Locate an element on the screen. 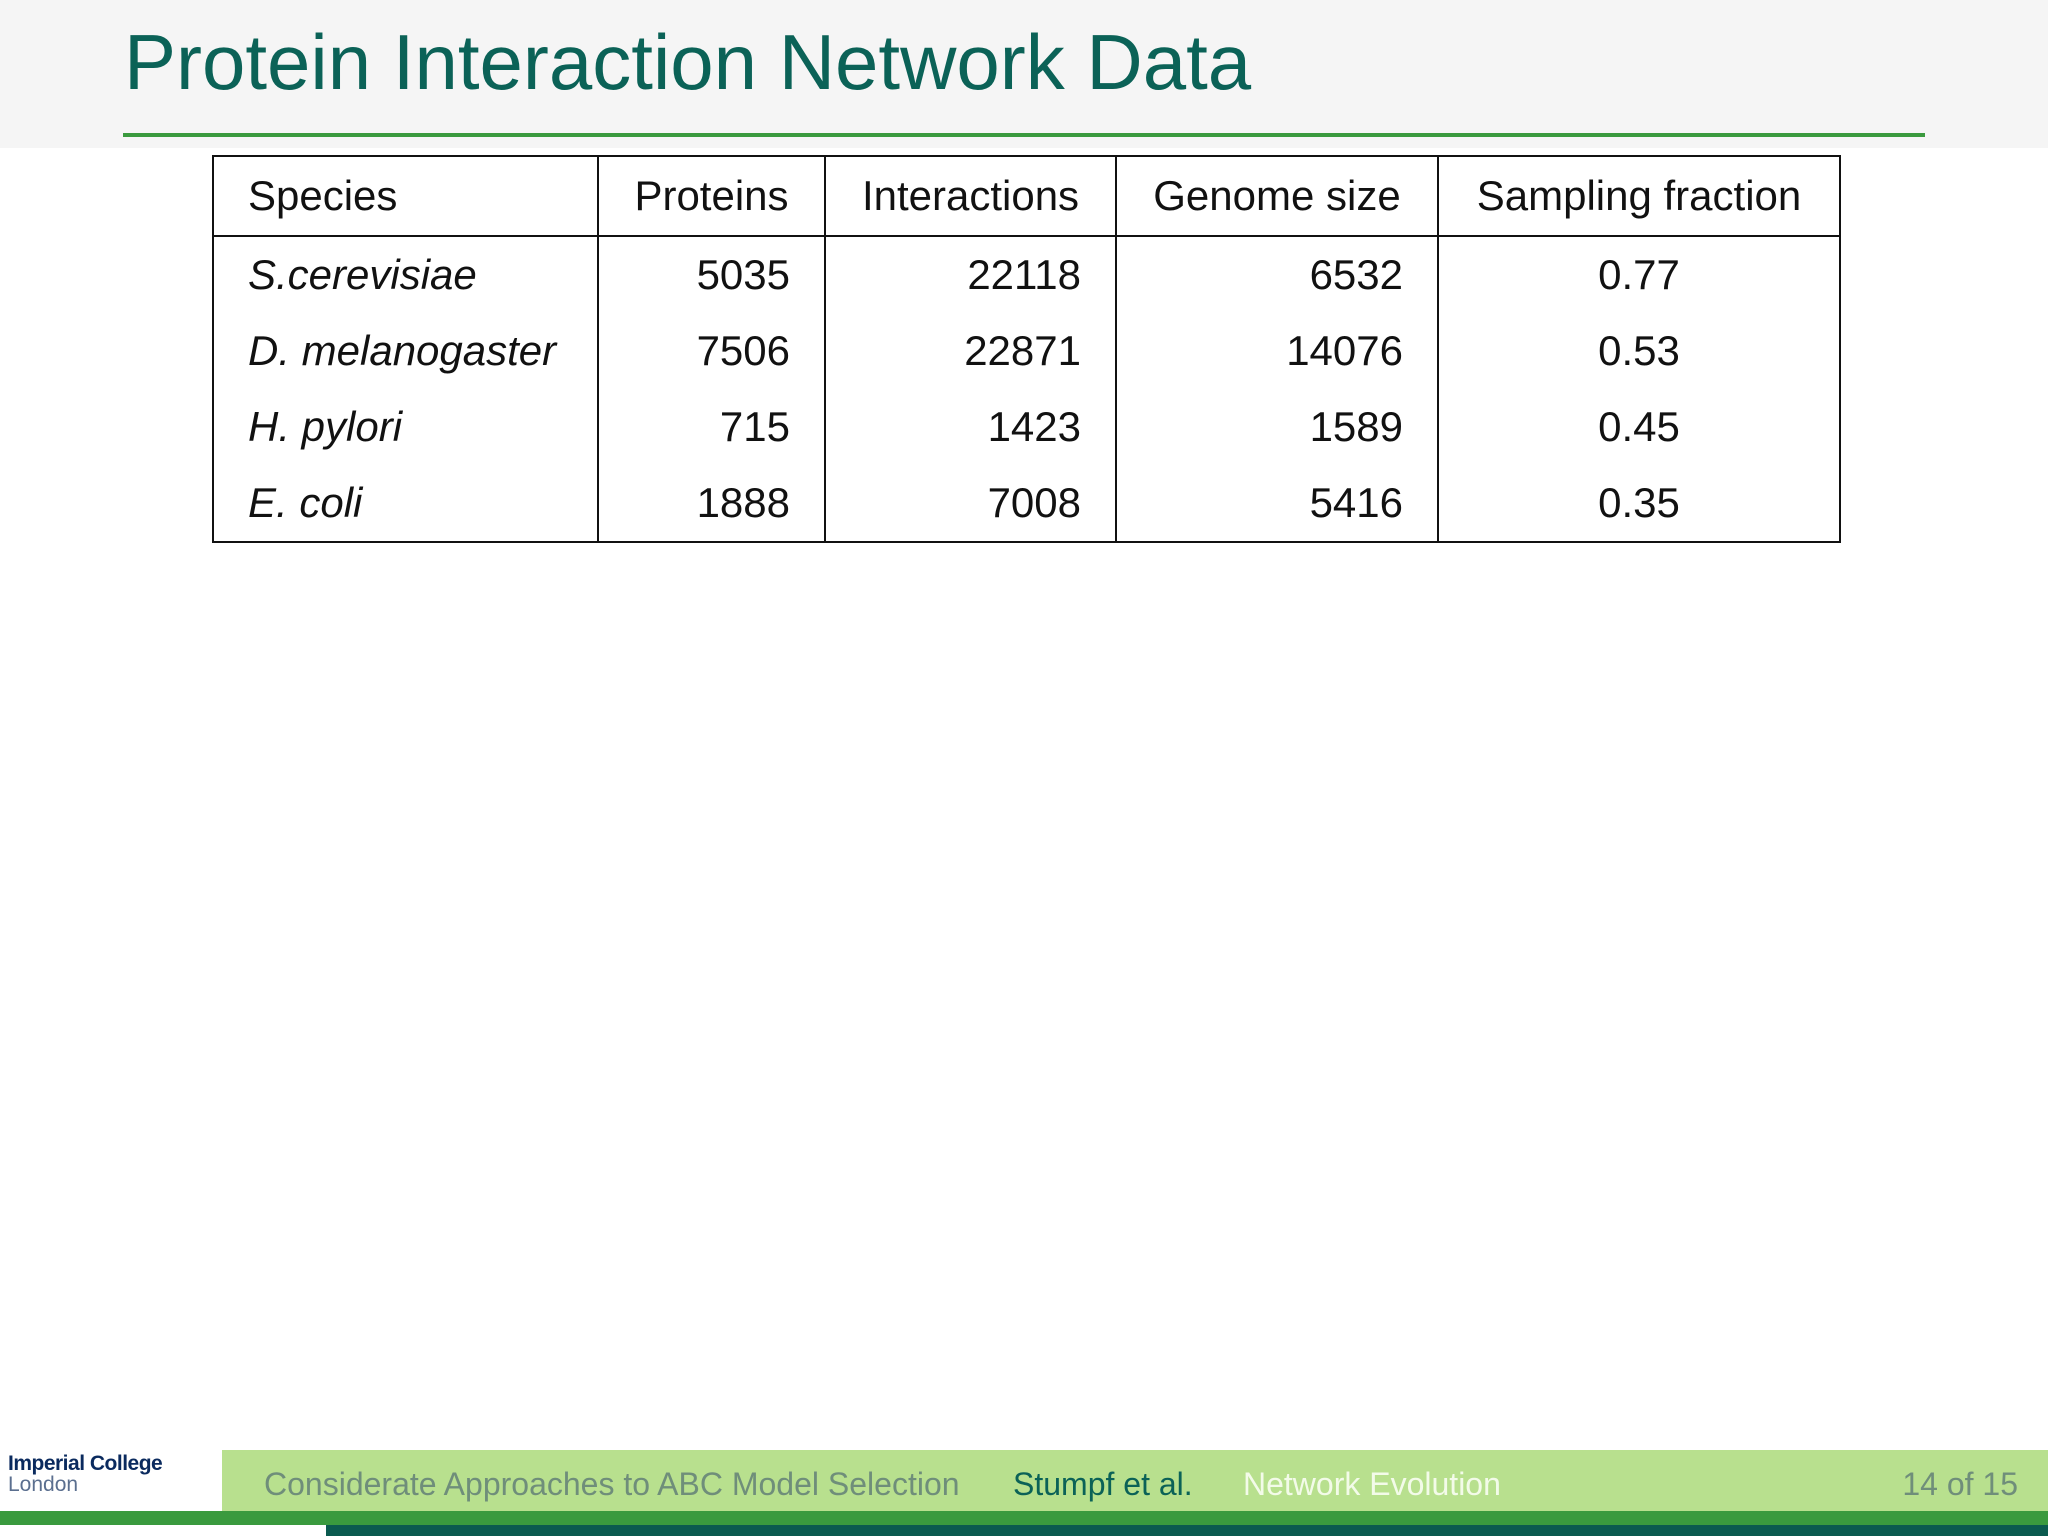  sampling-fraction-cell: 0.77 is located at coordinates (1639, 274).